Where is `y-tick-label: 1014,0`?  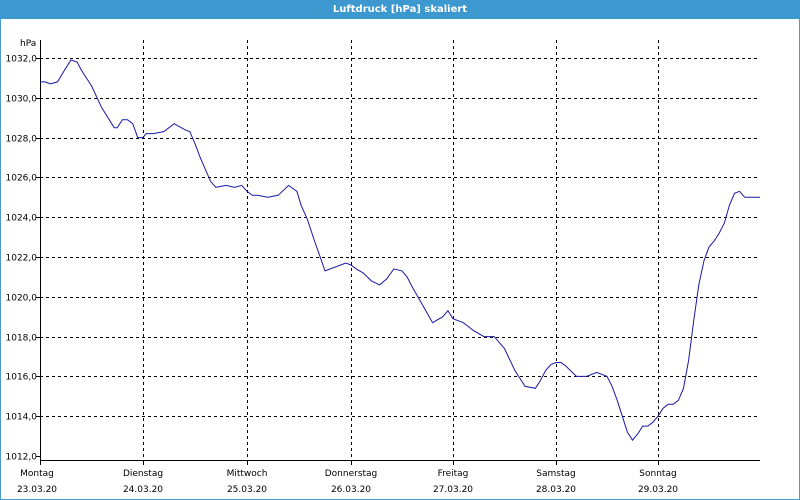 y-tick-label: 1014,0 is located at coordinates (22, 418).